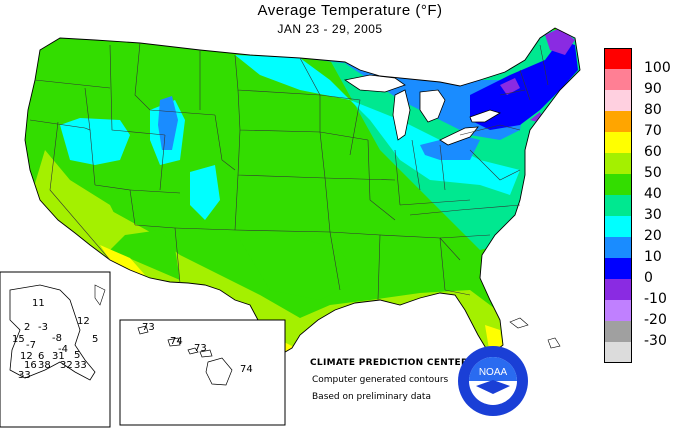  What do you see at coordinates (641, 62) in the screenshot?
I see `legend-entry: 100` at bounding box center [641, 62].